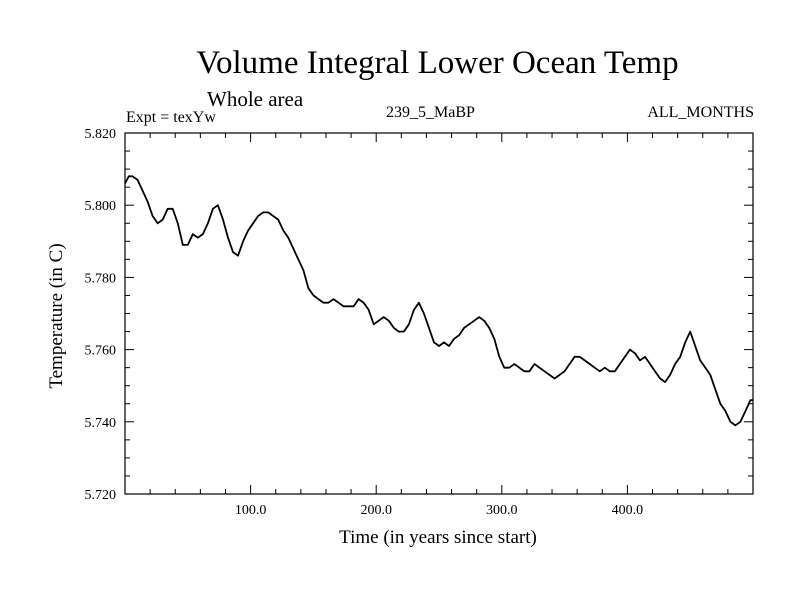  What do you see at coordinates (628, 510) in the screenshot?
I see `x-tick-label: 400.0` at bounding box center [628, 510].